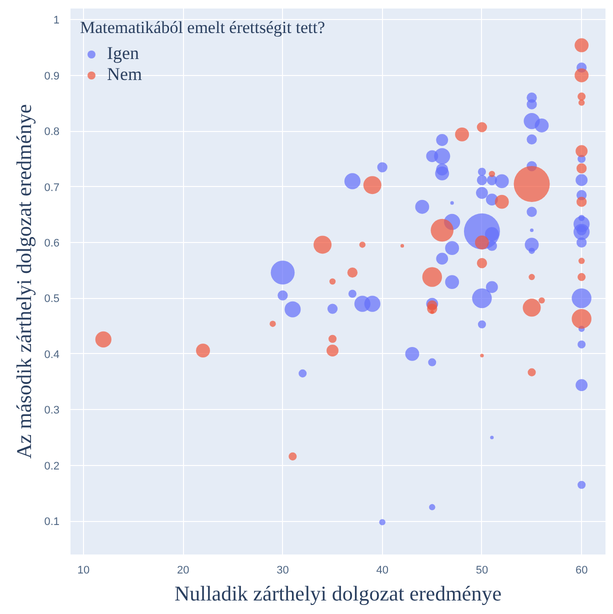 This screenshot has width=613, height=614. I want to click on y-tick-label: 0.7, so click(52, 188).